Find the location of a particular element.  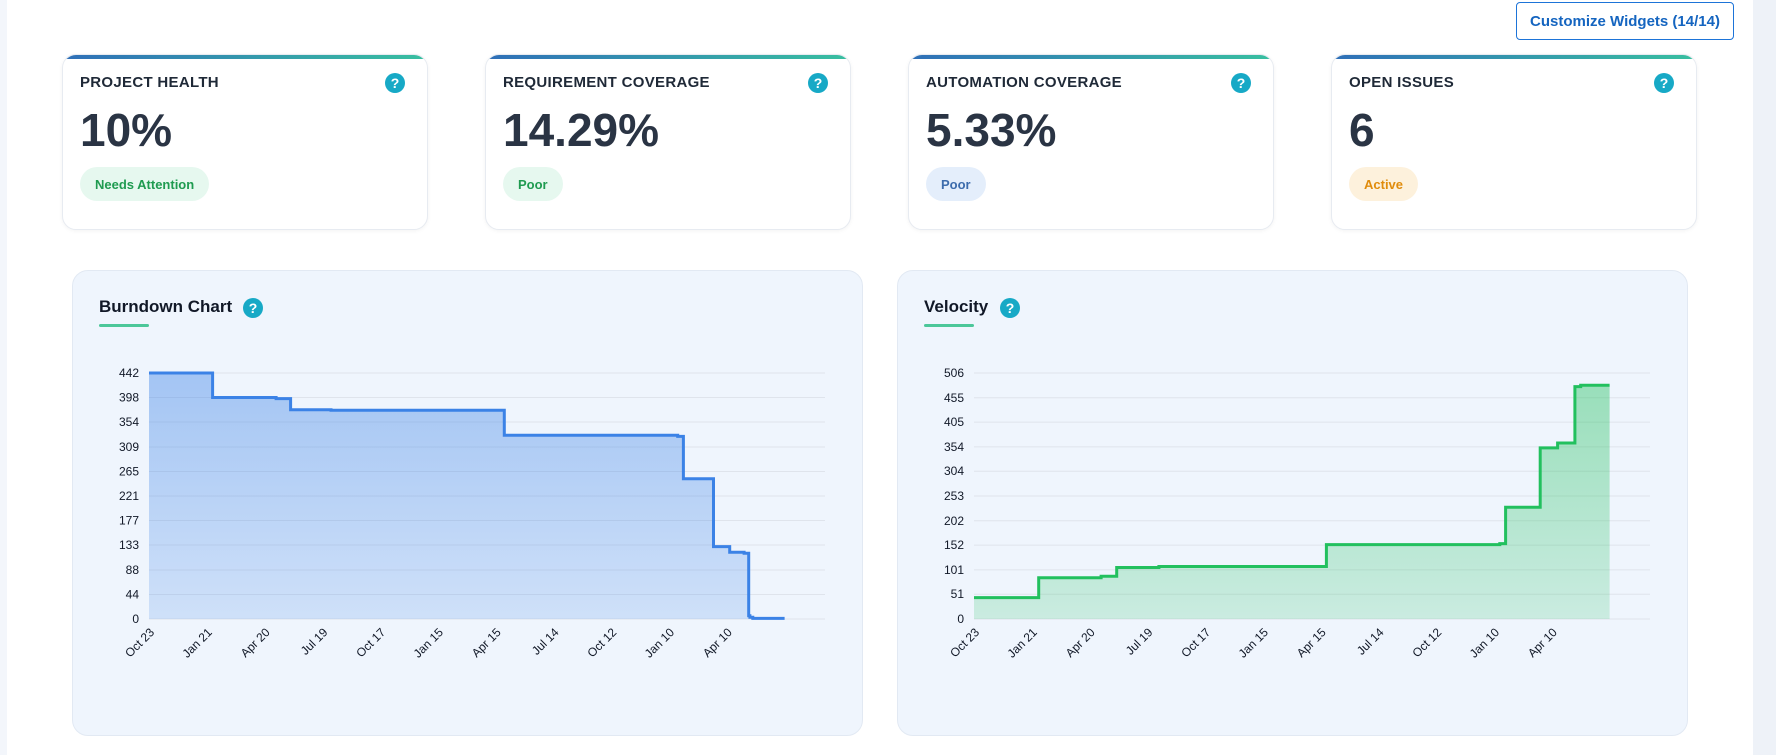

y-tick-label: 177 is located at coordinates (129, 520).